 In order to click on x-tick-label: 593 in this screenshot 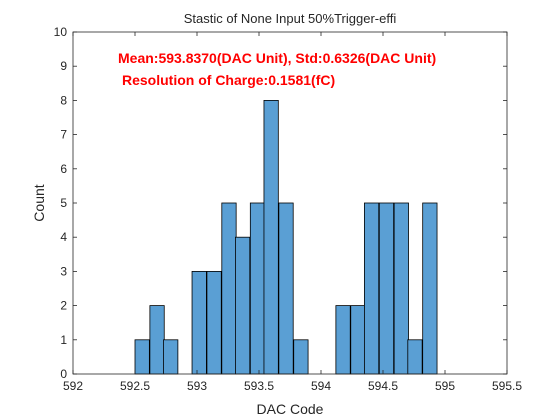, I will do `click(197, 386)`.